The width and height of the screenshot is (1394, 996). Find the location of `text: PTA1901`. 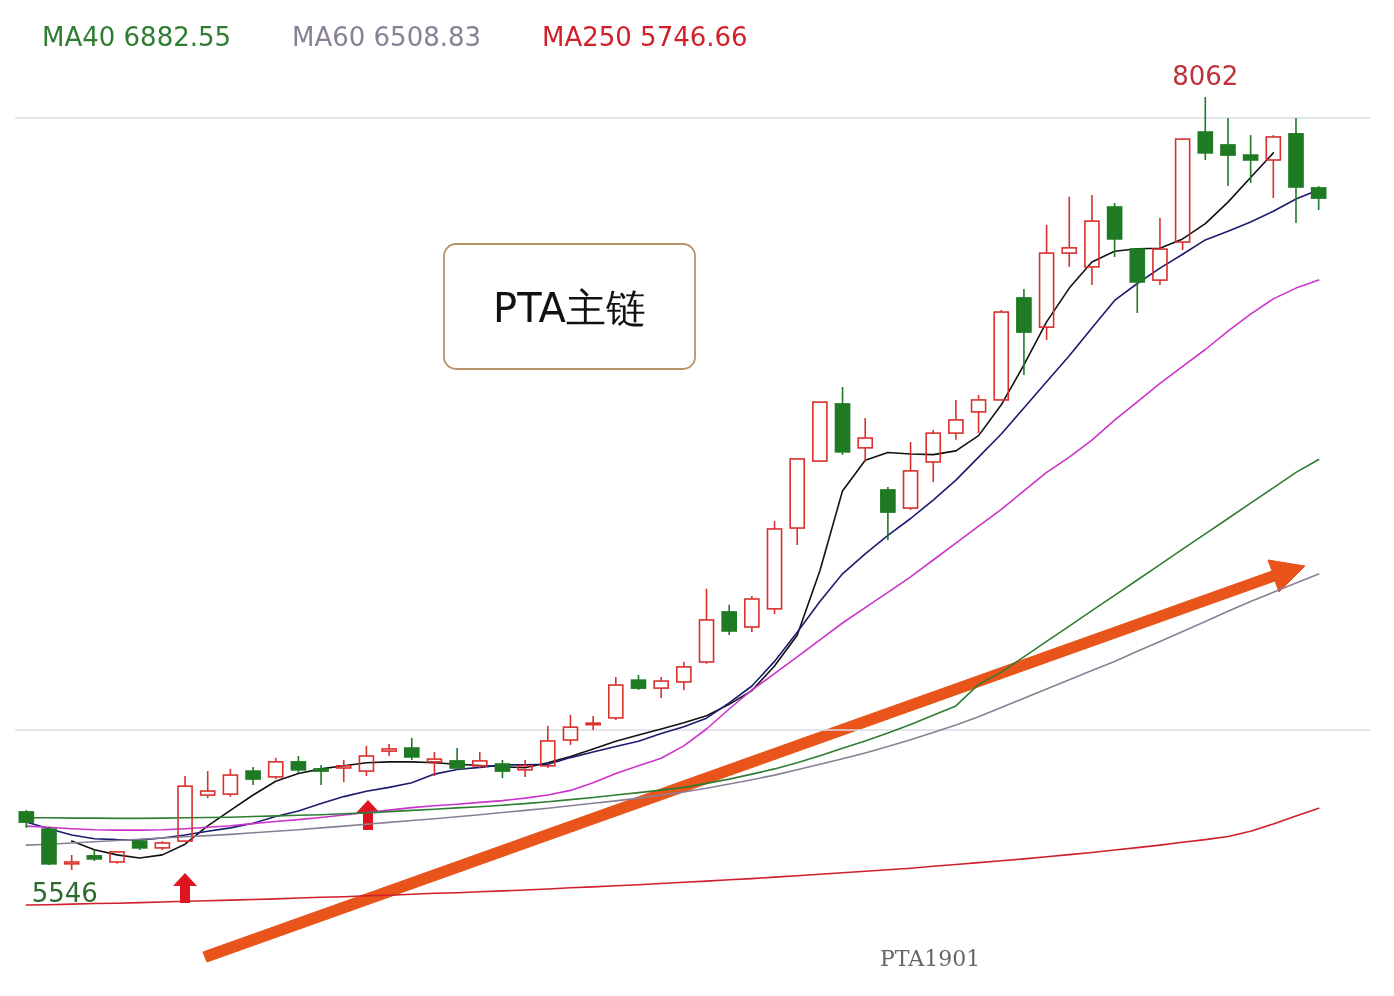

text: PTA1901 is located at coordinates (930, 958).